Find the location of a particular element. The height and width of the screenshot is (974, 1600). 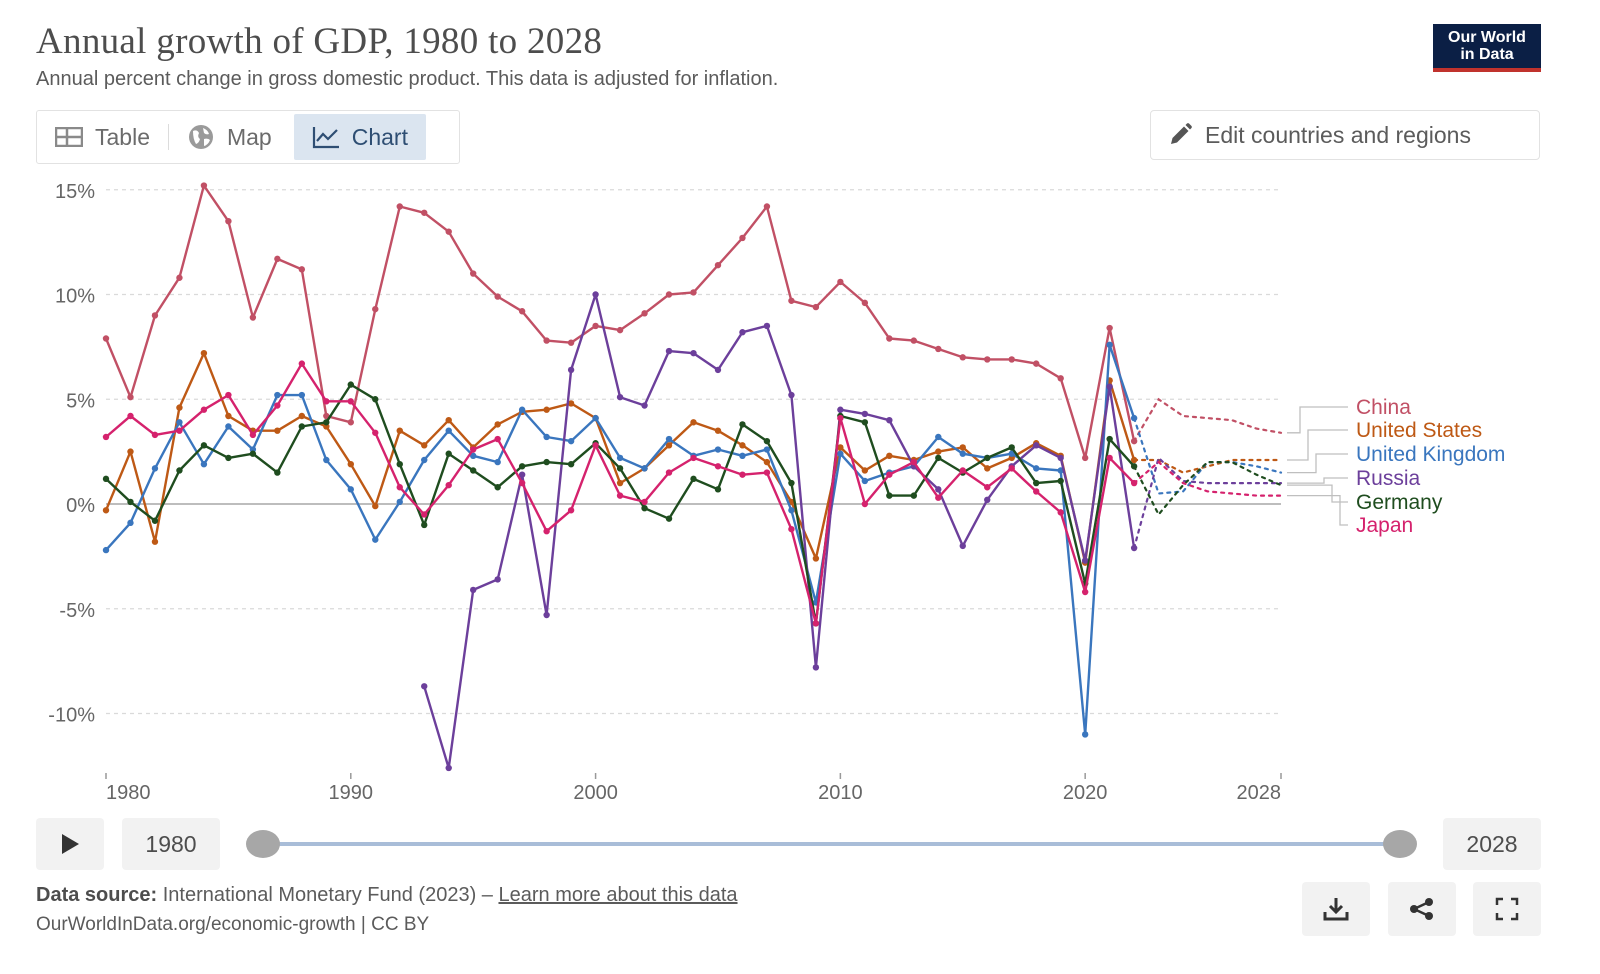

tab-map: Map is located at coordinates (229, 137).